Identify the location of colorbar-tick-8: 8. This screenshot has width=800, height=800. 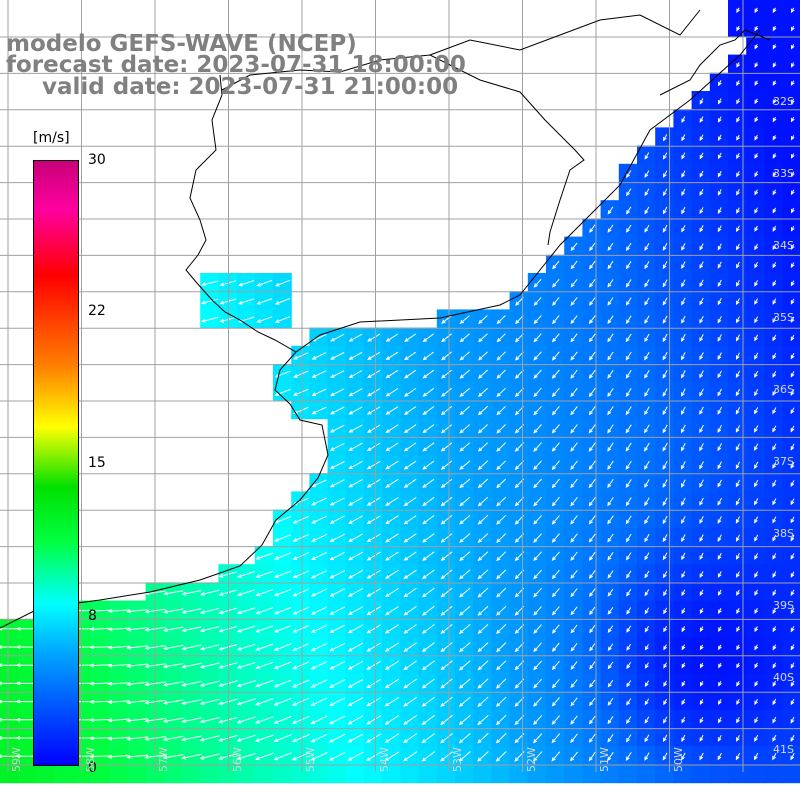
(92, 616).